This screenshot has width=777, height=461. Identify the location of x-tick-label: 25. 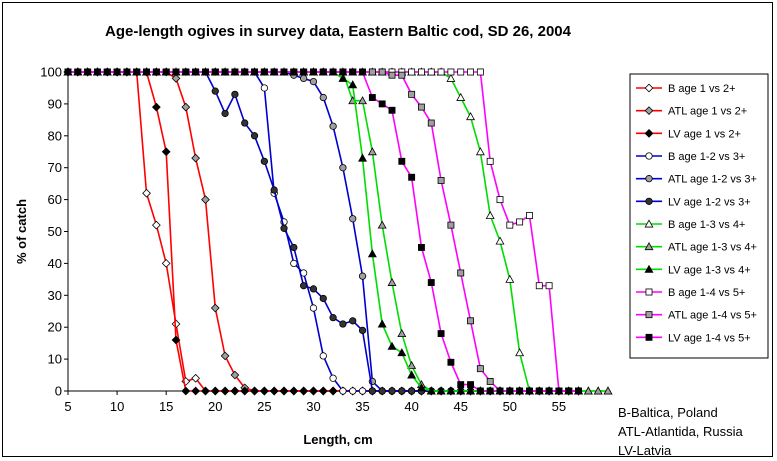
(264, 406).